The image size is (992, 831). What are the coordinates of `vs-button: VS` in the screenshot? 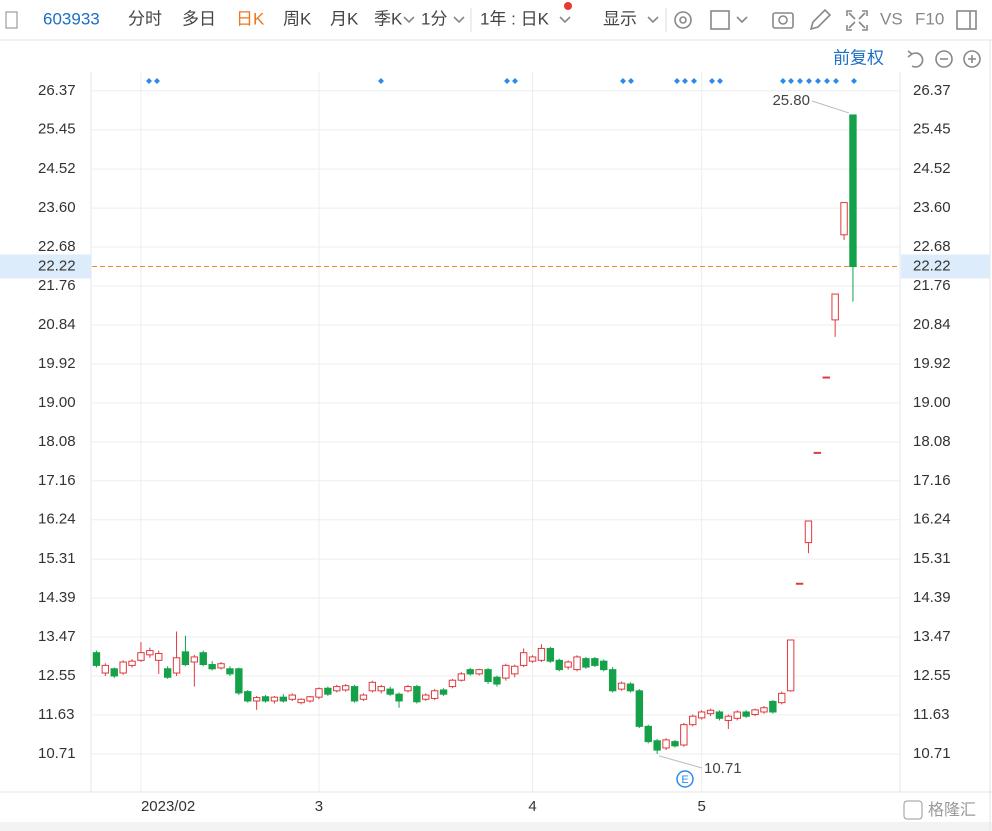 It's located at (891, 18).